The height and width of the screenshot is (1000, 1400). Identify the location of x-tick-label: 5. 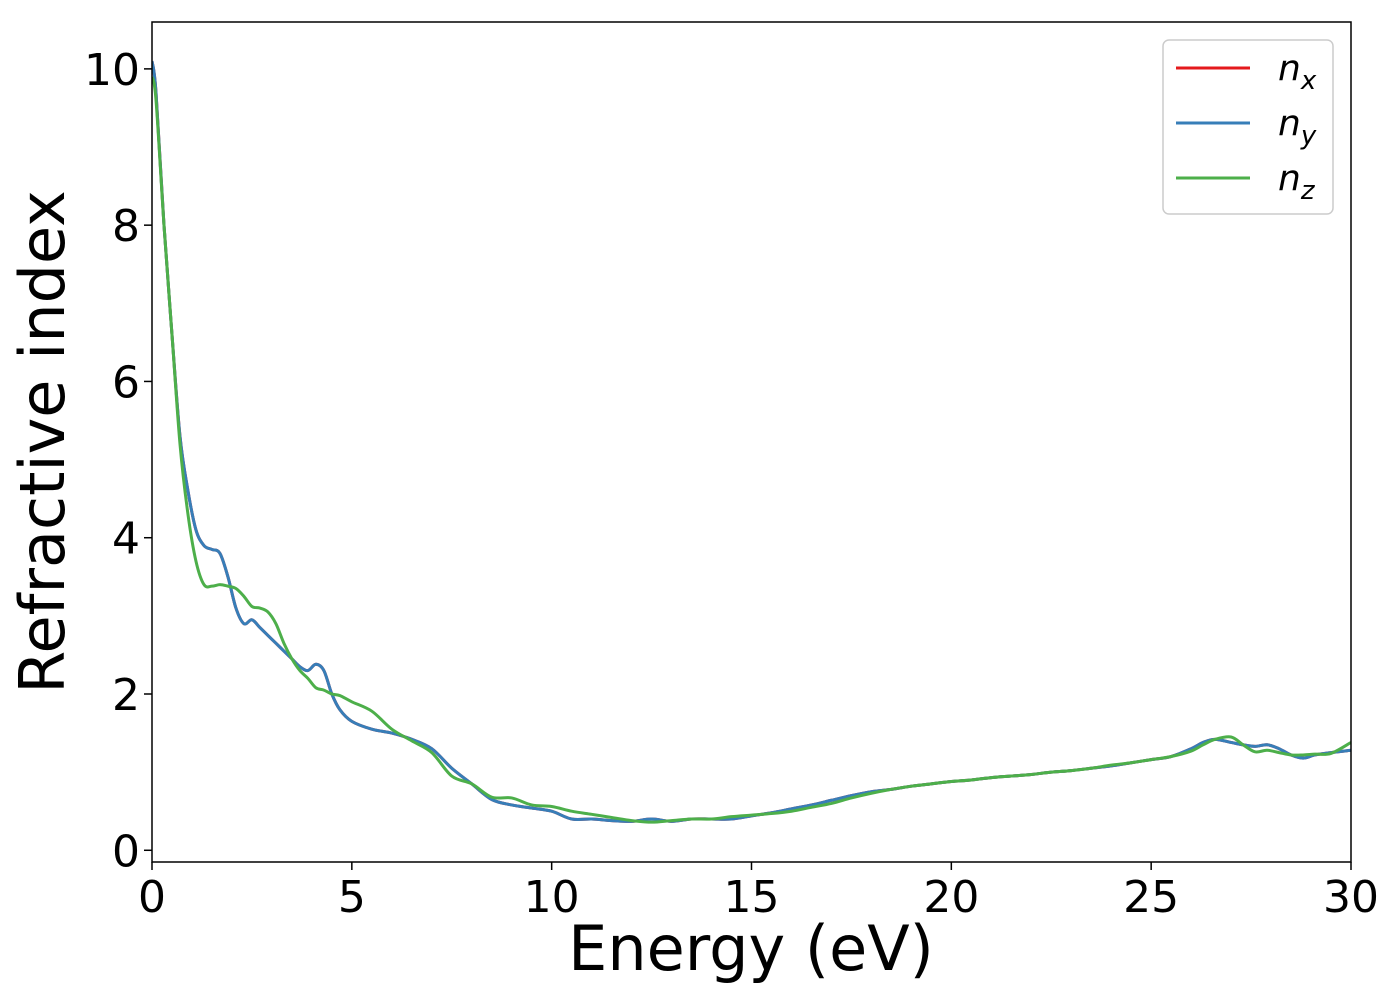
(352, 897).